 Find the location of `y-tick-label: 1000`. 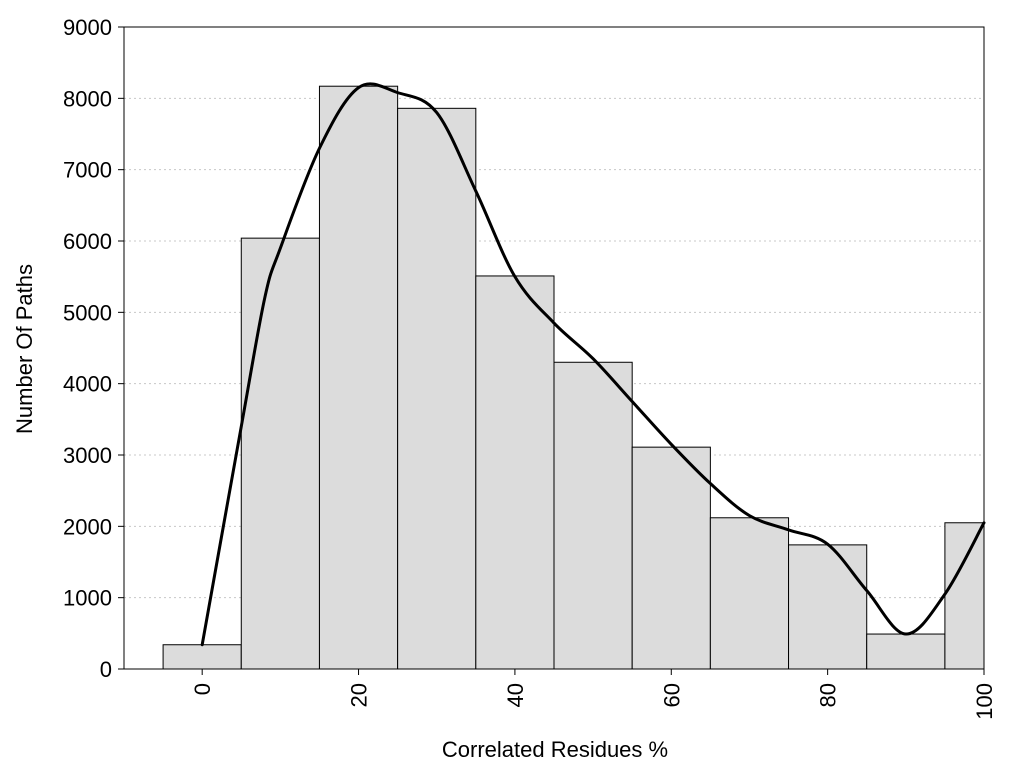

y-tick-label: 1000 is located at coordinates (87, 598).